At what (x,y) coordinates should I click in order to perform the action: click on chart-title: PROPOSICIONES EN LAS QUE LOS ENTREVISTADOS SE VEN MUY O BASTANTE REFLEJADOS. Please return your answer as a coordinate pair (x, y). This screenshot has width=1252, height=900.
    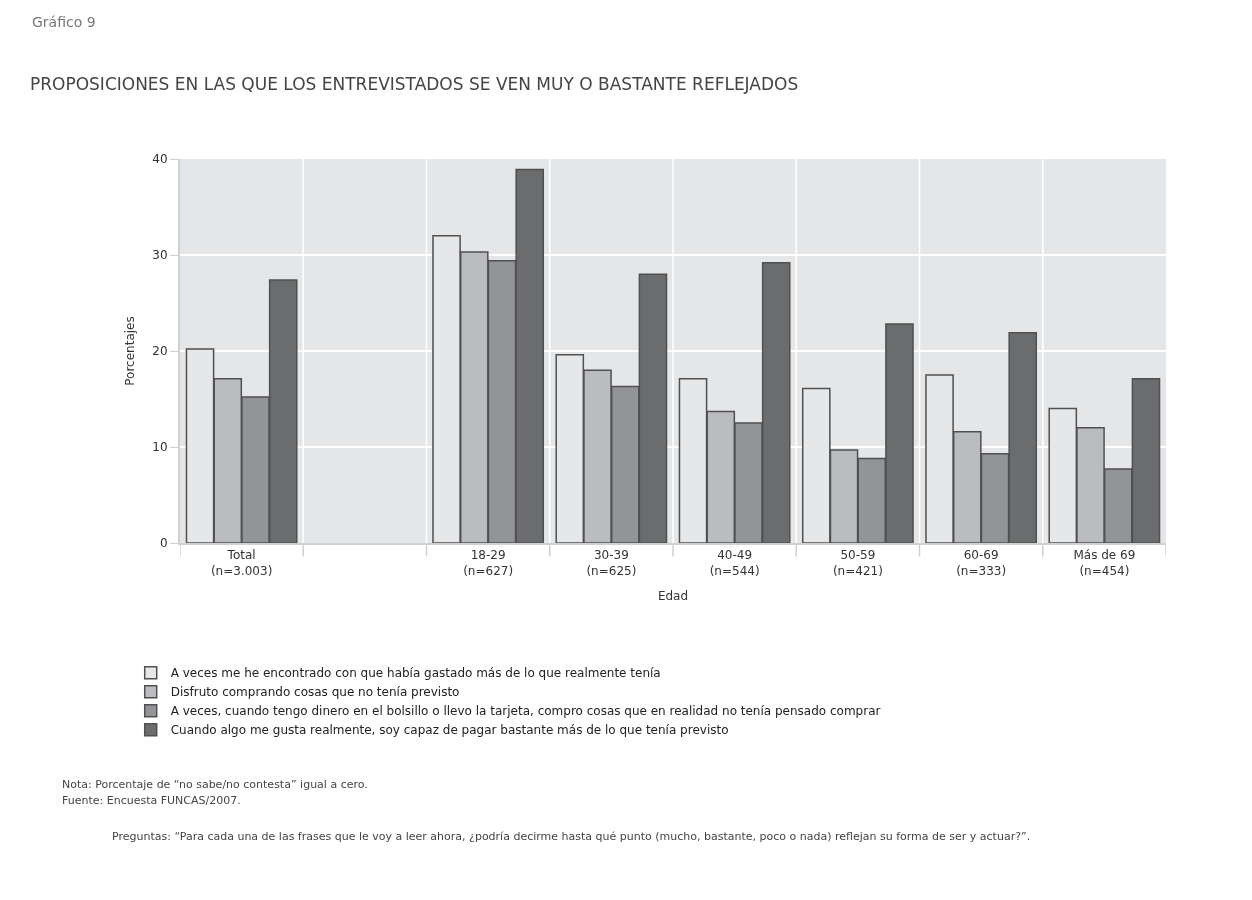
    Looking at the image, I should click on (414, 83).